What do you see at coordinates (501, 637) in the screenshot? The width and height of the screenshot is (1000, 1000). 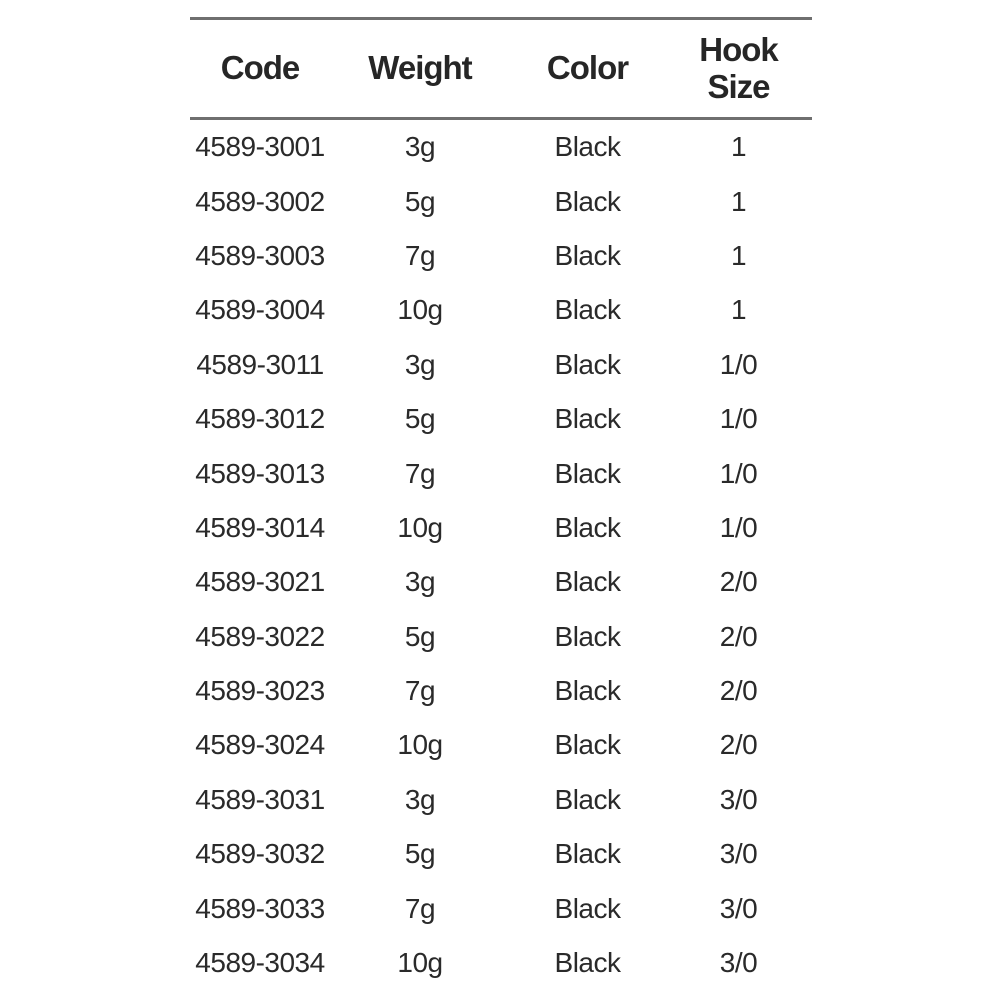 I see `table-row: 4589-3022 5g Black 2/0` at bounding box center [501, 637].